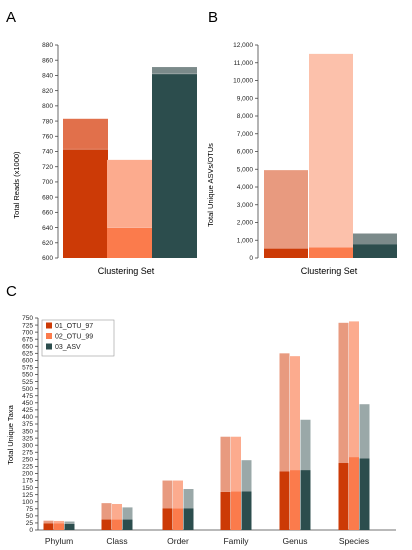 This screenshot has height=550, width=412. What do you see at coordinates (27, 396) in the screenshot?
I see `panel-c-y-tick-label: 475` at bounding box center [27, 396].